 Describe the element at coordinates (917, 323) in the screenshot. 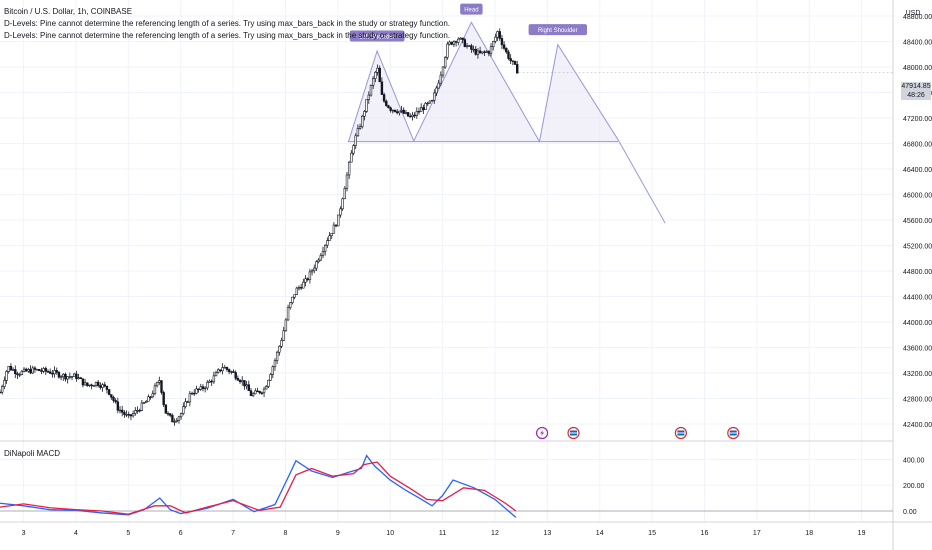

I see `price-tick-label: 44000.00` at that location.